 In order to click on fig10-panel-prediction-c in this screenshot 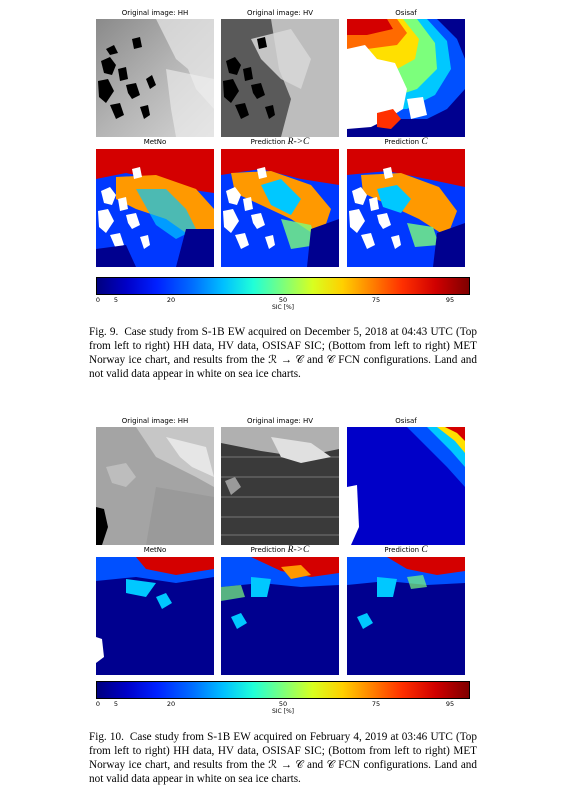, I will do `click(406, 616)`.